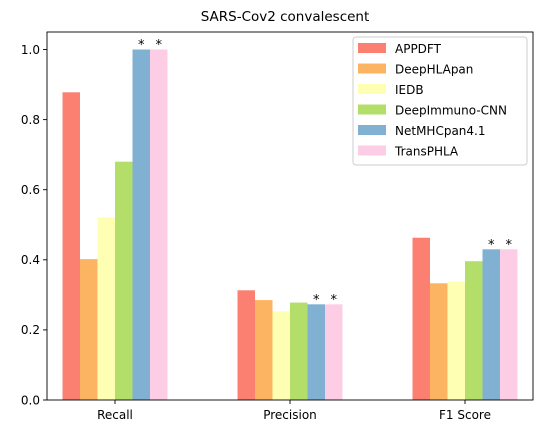 The width and height of the screenshot is (547, 433). I want to click on y-tick-label: 0.0, so click(30, 400).